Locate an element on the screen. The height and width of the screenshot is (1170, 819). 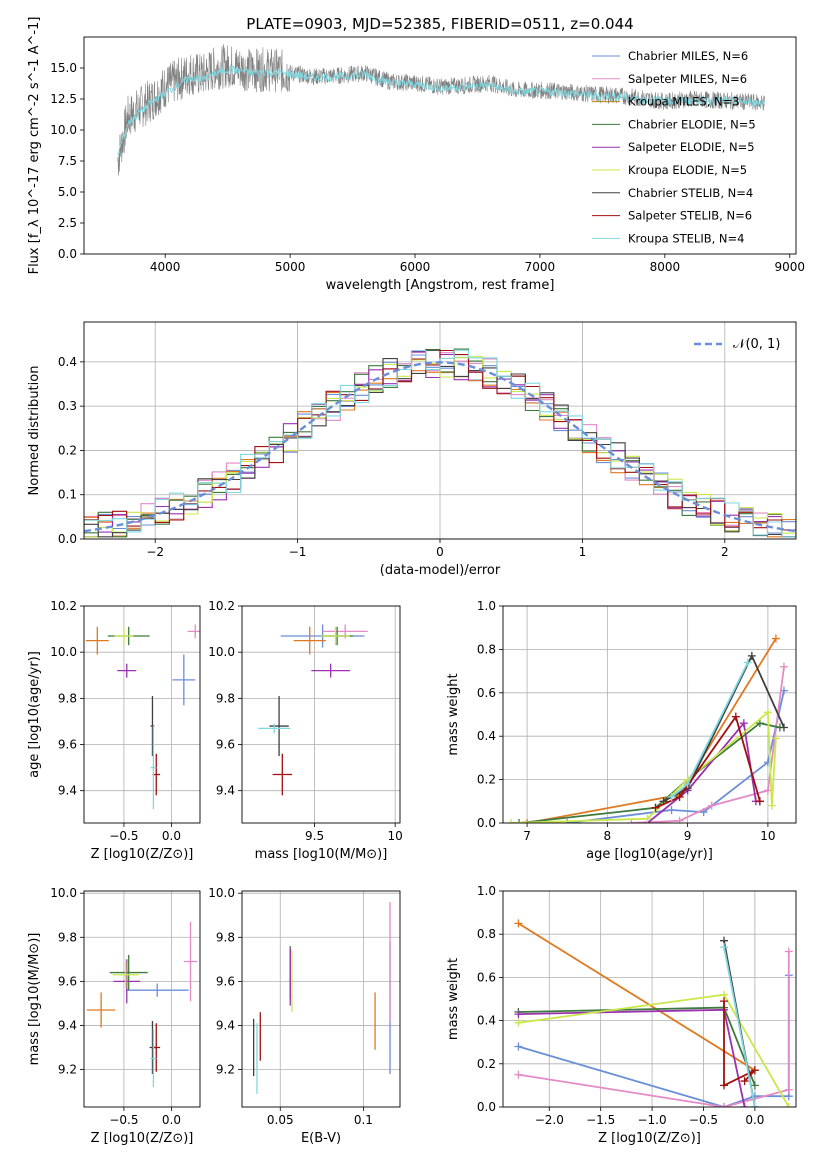
x-tick-label: 6000 is located at coordinates (415, 267).